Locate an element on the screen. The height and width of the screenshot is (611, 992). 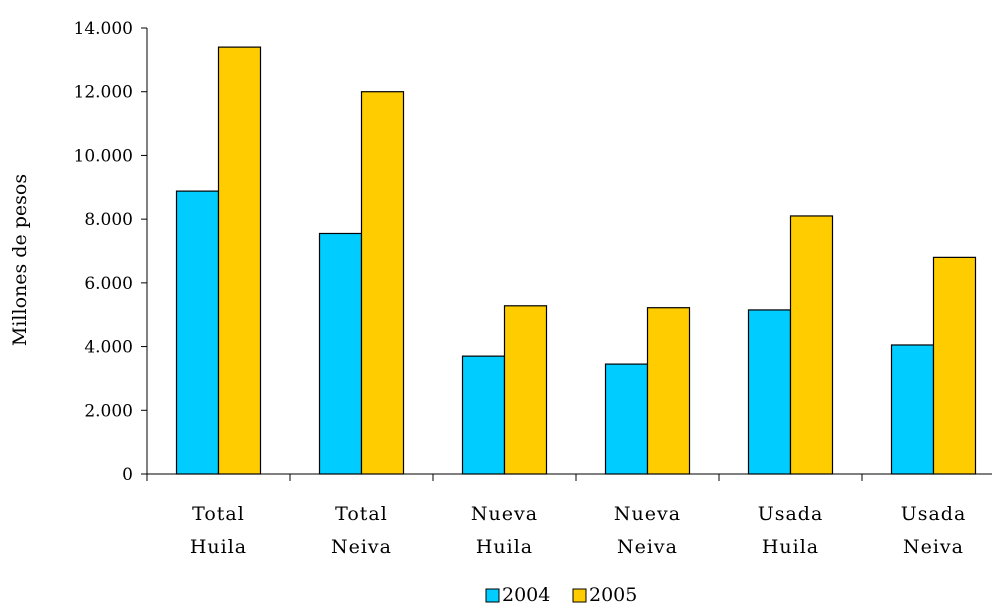
legend-swatch-2004 is located at coordinates (492, 595).